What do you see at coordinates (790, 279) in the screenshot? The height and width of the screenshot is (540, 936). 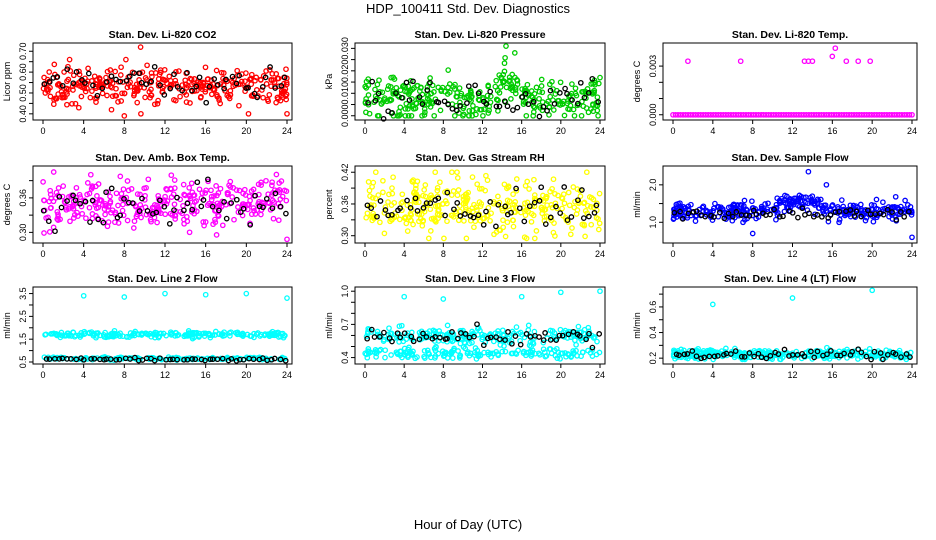 I see `panel-title: Stan. Dev. Line 4 (LT) Flow` at bounding box center [790, 279].